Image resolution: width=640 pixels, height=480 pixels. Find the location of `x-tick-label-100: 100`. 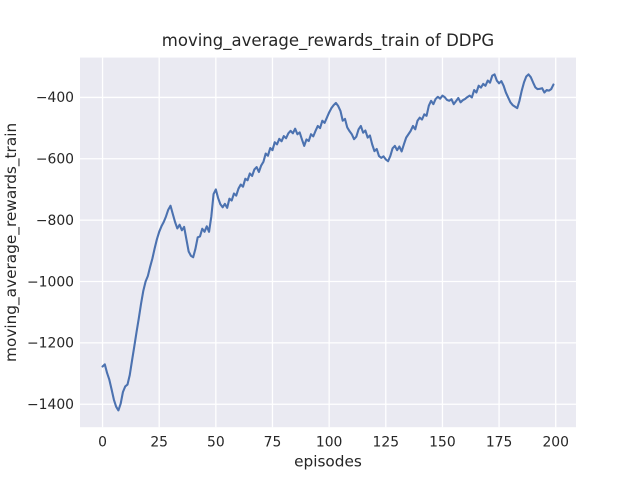

x-tick-label-100: 100 is located at coordinates (329, 443).